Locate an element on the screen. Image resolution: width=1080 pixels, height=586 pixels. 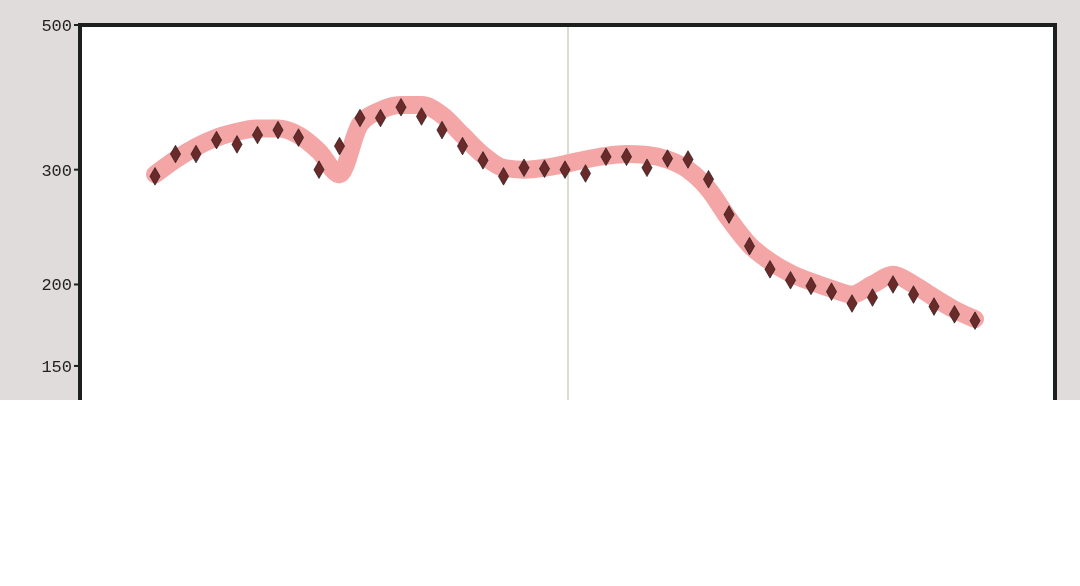
y-tick-label: 150 is located at coordinates (56, 367).